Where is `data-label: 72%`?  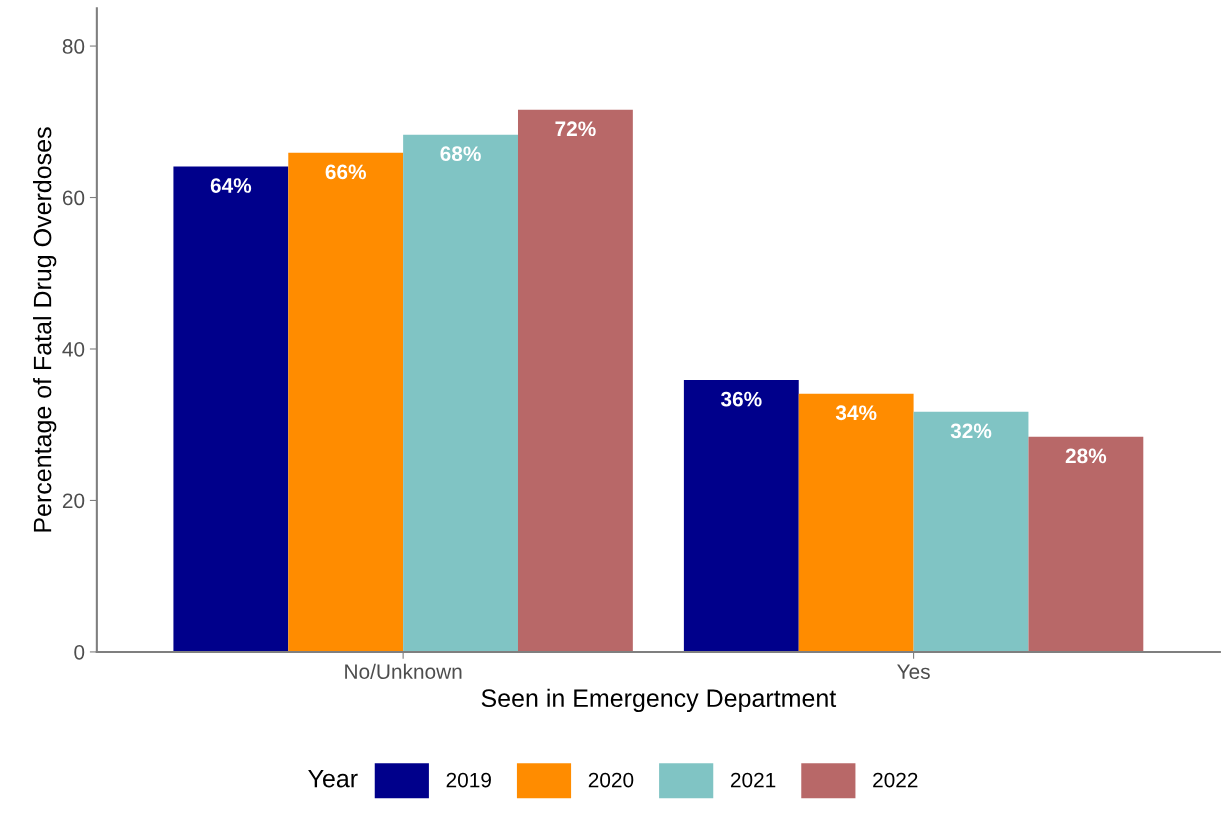 data-label: 72% is located at coordinates (575, 129).